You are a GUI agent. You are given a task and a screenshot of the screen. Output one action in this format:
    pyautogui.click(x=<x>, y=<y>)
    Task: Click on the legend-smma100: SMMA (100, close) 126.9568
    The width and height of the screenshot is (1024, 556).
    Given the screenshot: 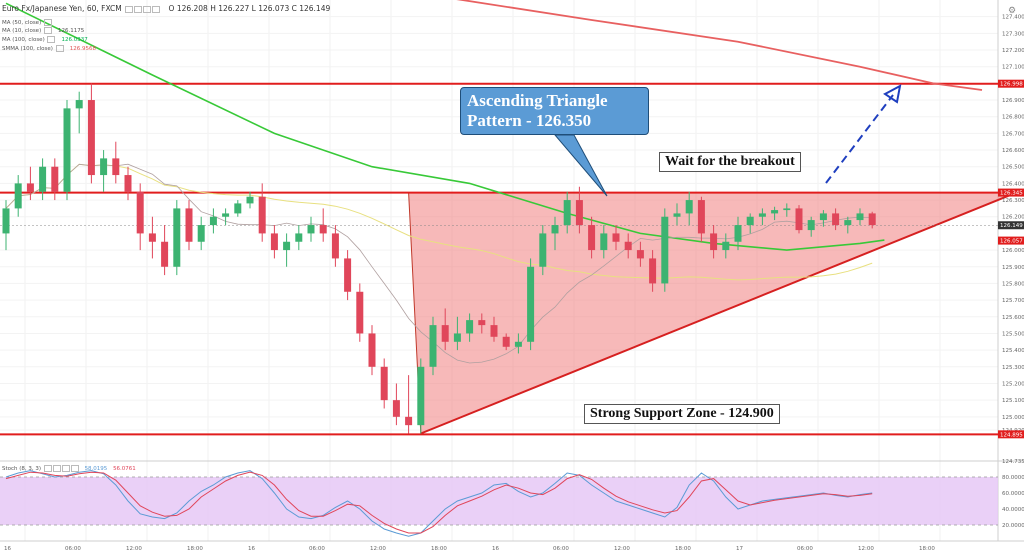 What is the action you would take?
    pyautogui.click(x=49, y=48)
    